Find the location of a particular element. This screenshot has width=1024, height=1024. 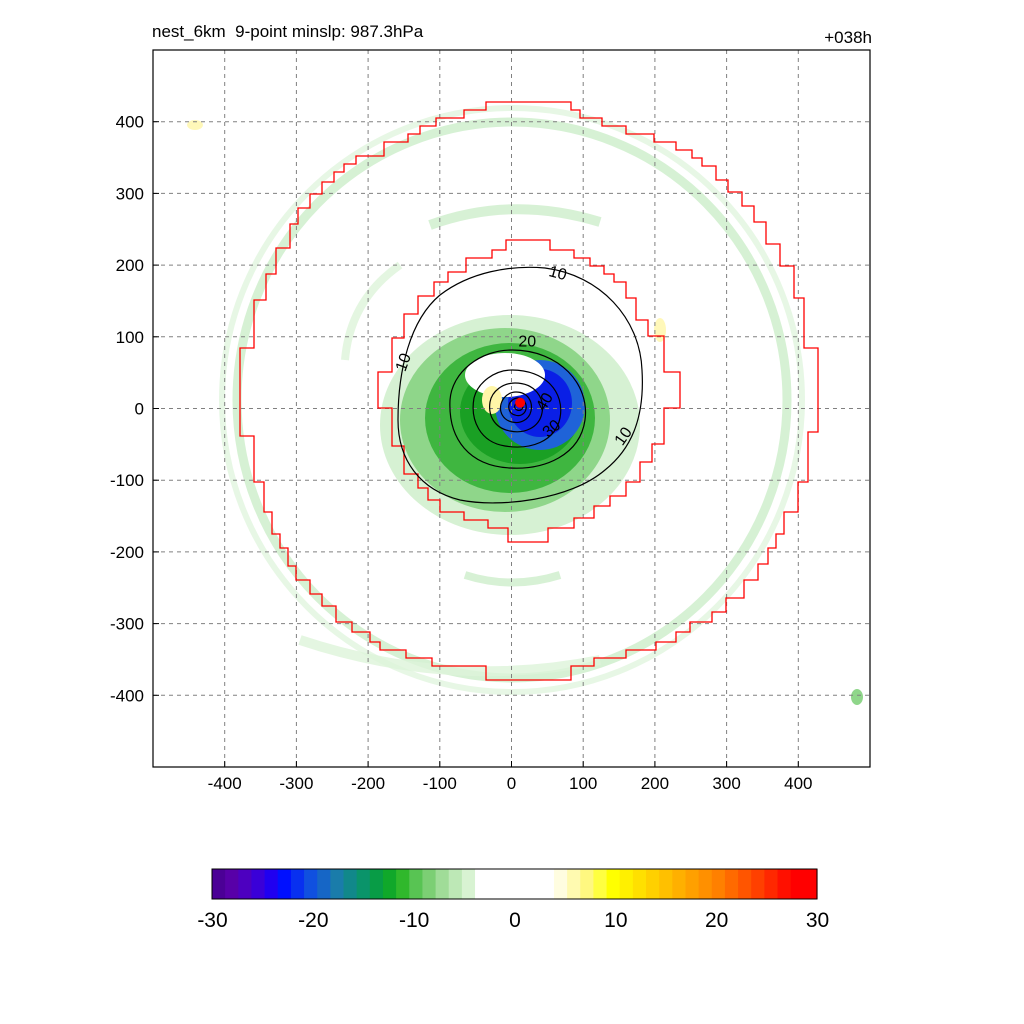

y-axis: 400 300 200 100 0 -100 -200 -300 -400 is located at coordinates (134, 409).